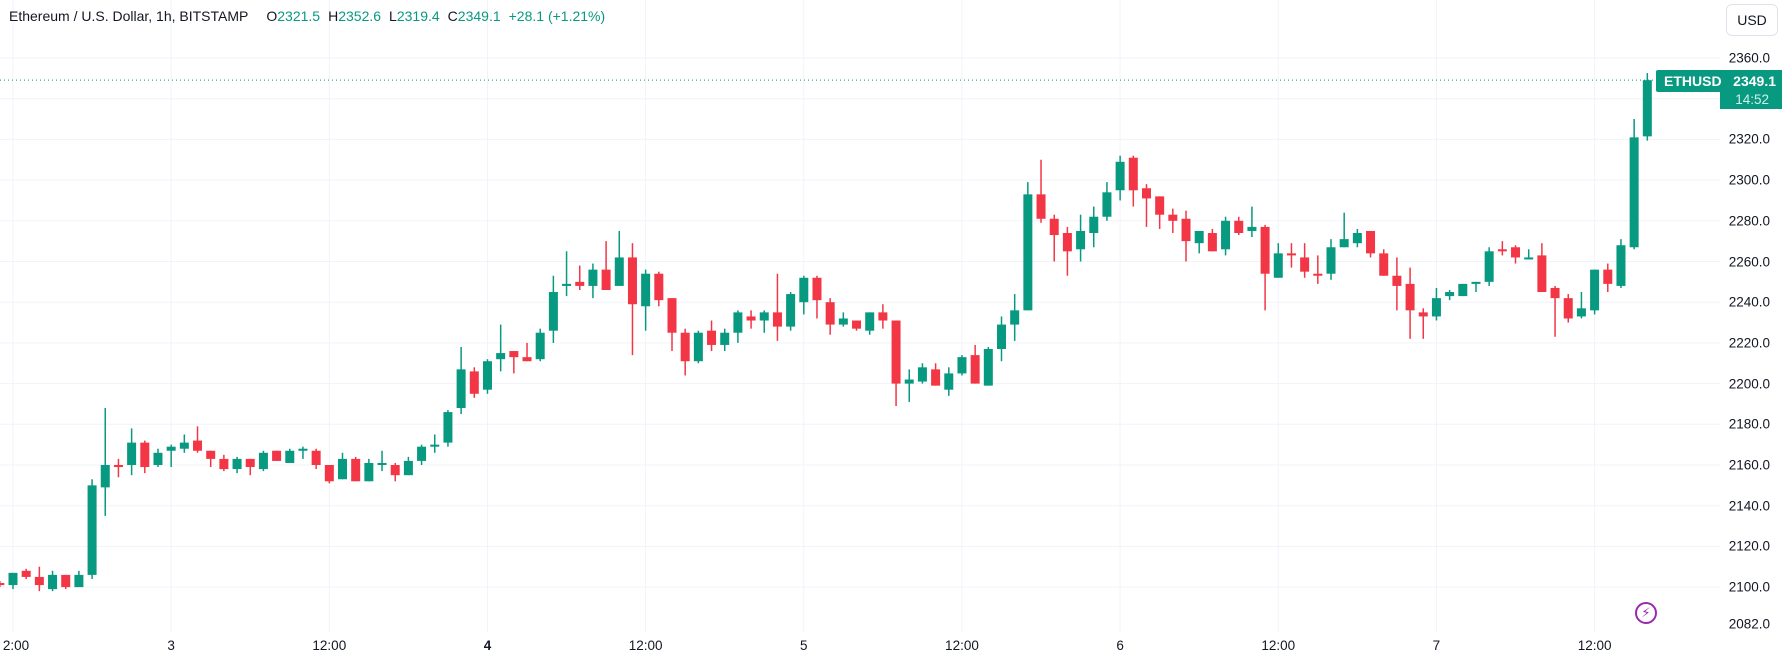 The image size is (1782, 654). Describe the element at coordinates (1749, 139) in the screenshot. I see `price-tick-label: 2320.0` at that location.